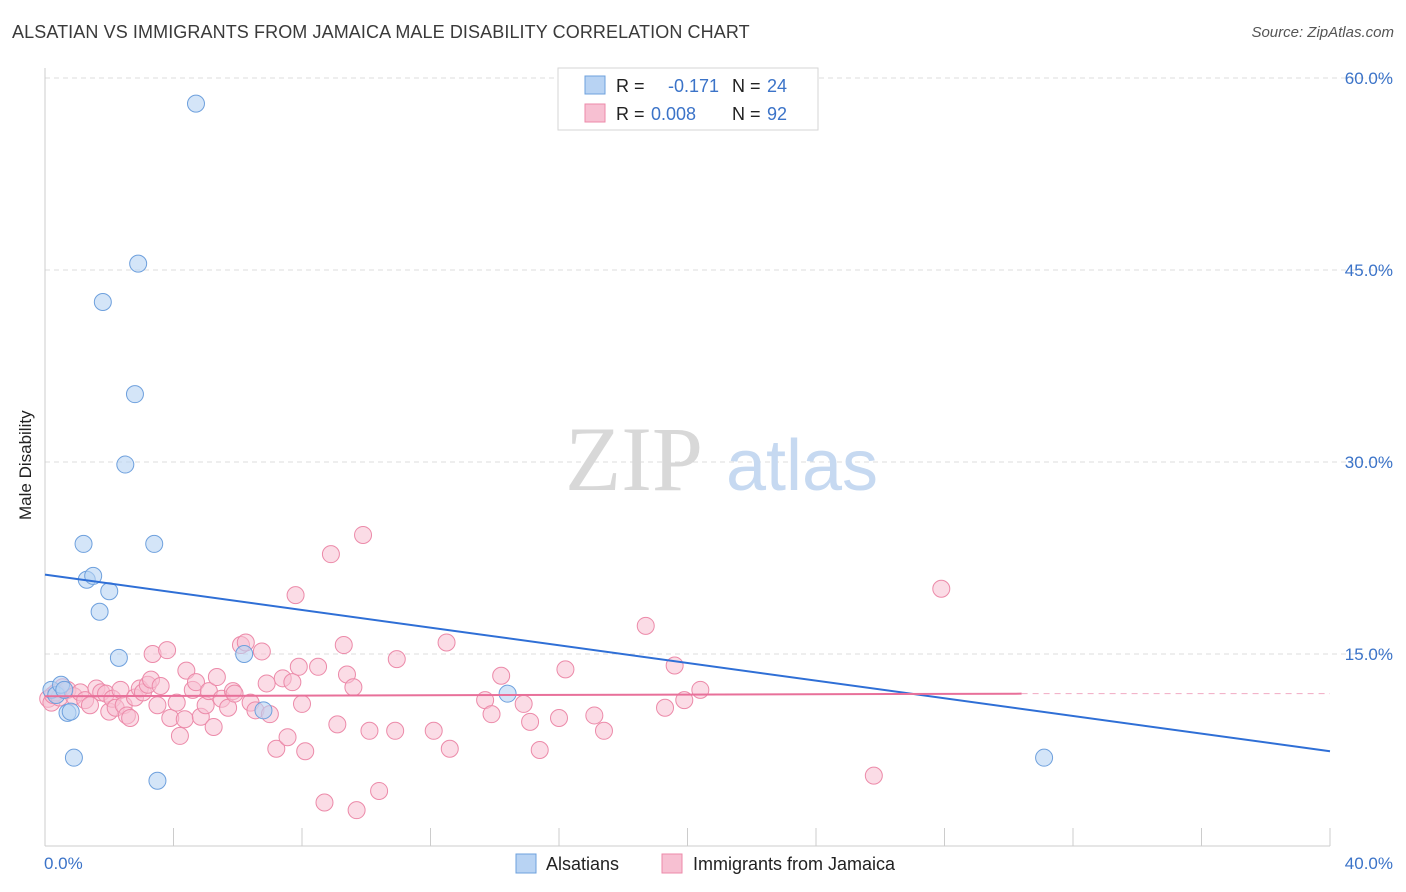 The image size is (1406, 892). What do you see at coordinates (1369, 462) in the screenshot?
I see `y-tick-label: 30.0%` at bounding box center [1369, 462].